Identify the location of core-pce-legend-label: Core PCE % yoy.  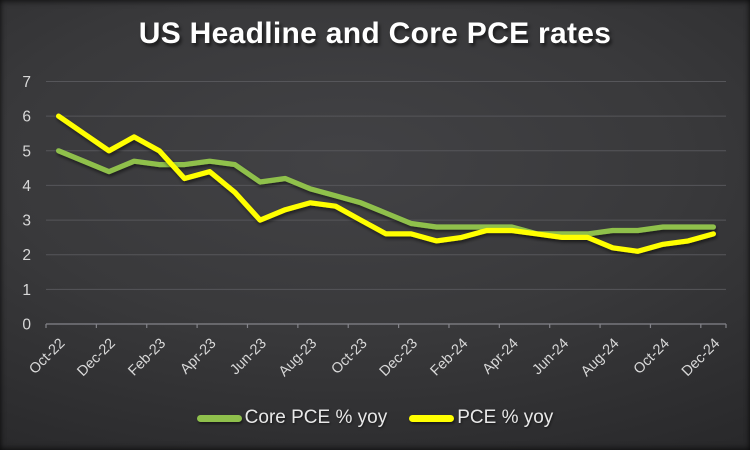
(316, 417).